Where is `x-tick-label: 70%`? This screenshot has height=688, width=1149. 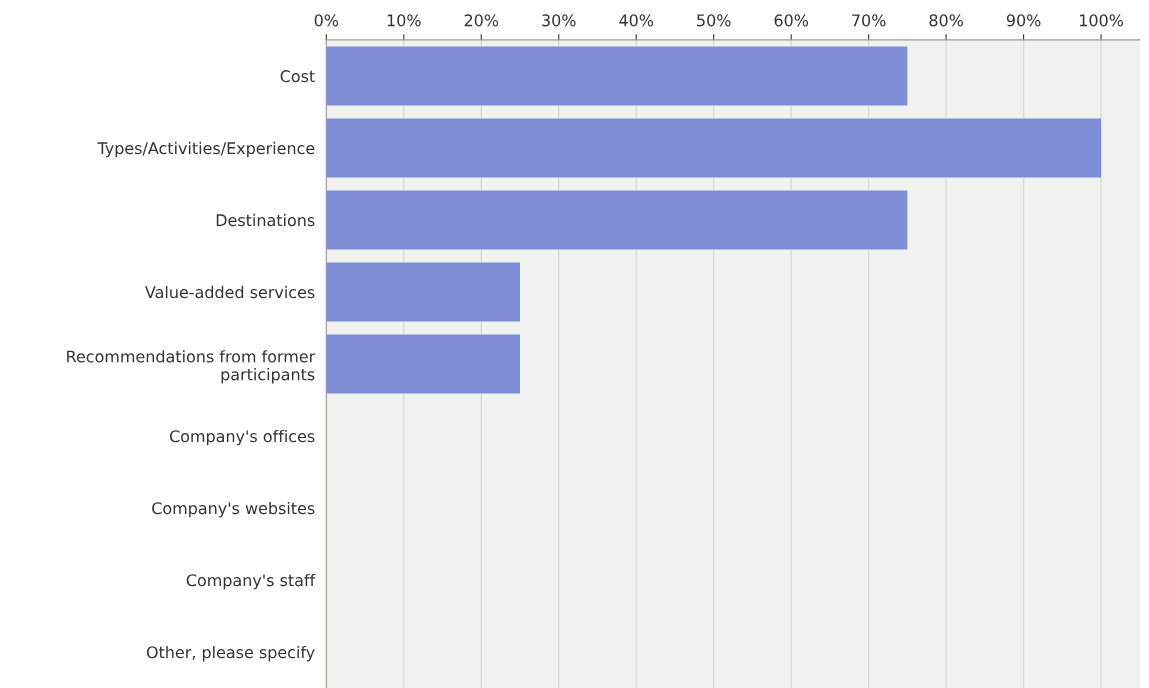
x-tick-label: 70% is located at coordinates (869, 20).